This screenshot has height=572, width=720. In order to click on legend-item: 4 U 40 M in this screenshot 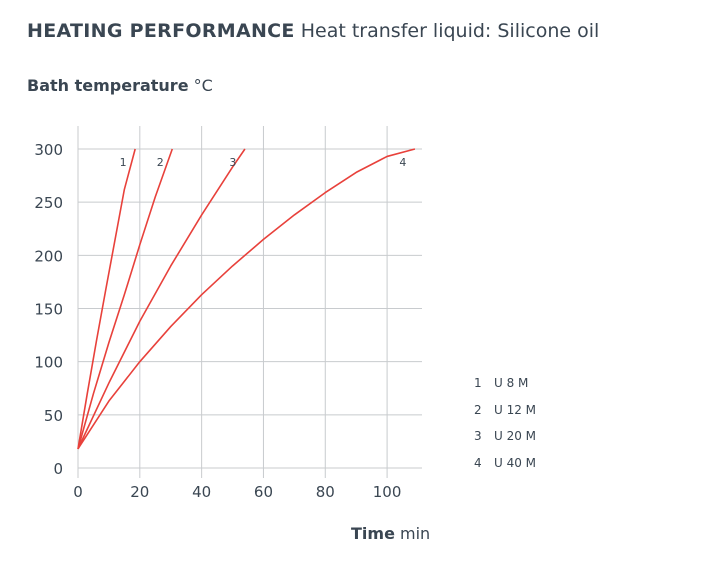, I will do `click(505, 469)`.